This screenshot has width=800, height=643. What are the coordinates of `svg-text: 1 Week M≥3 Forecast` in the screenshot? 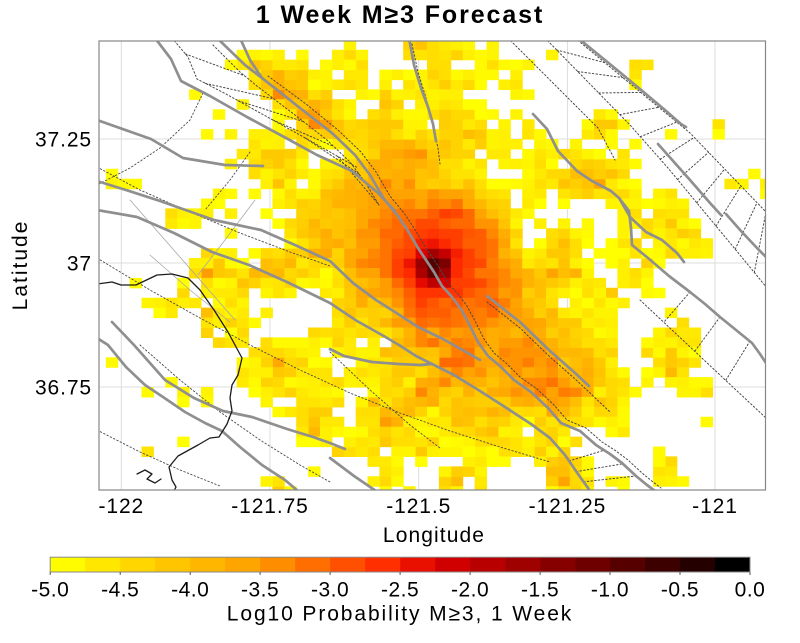 It's located at (400, 15).